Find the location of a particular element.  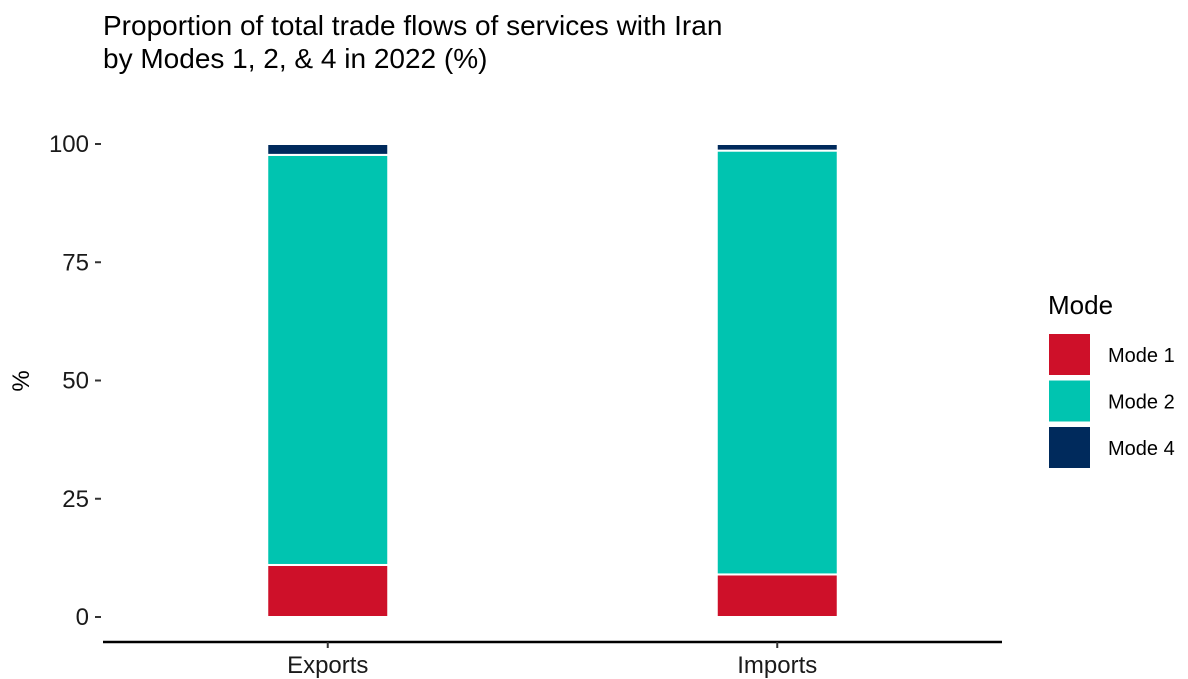

y-tick-label: 100 is located at coordinates (69, 144).